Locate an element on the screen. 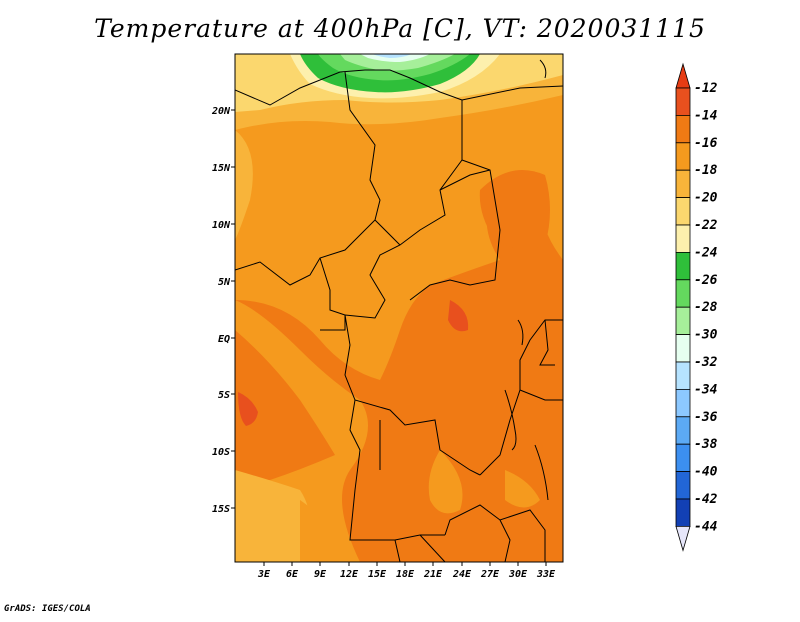  lat-label: 10N is located at coordinates (221, 225).